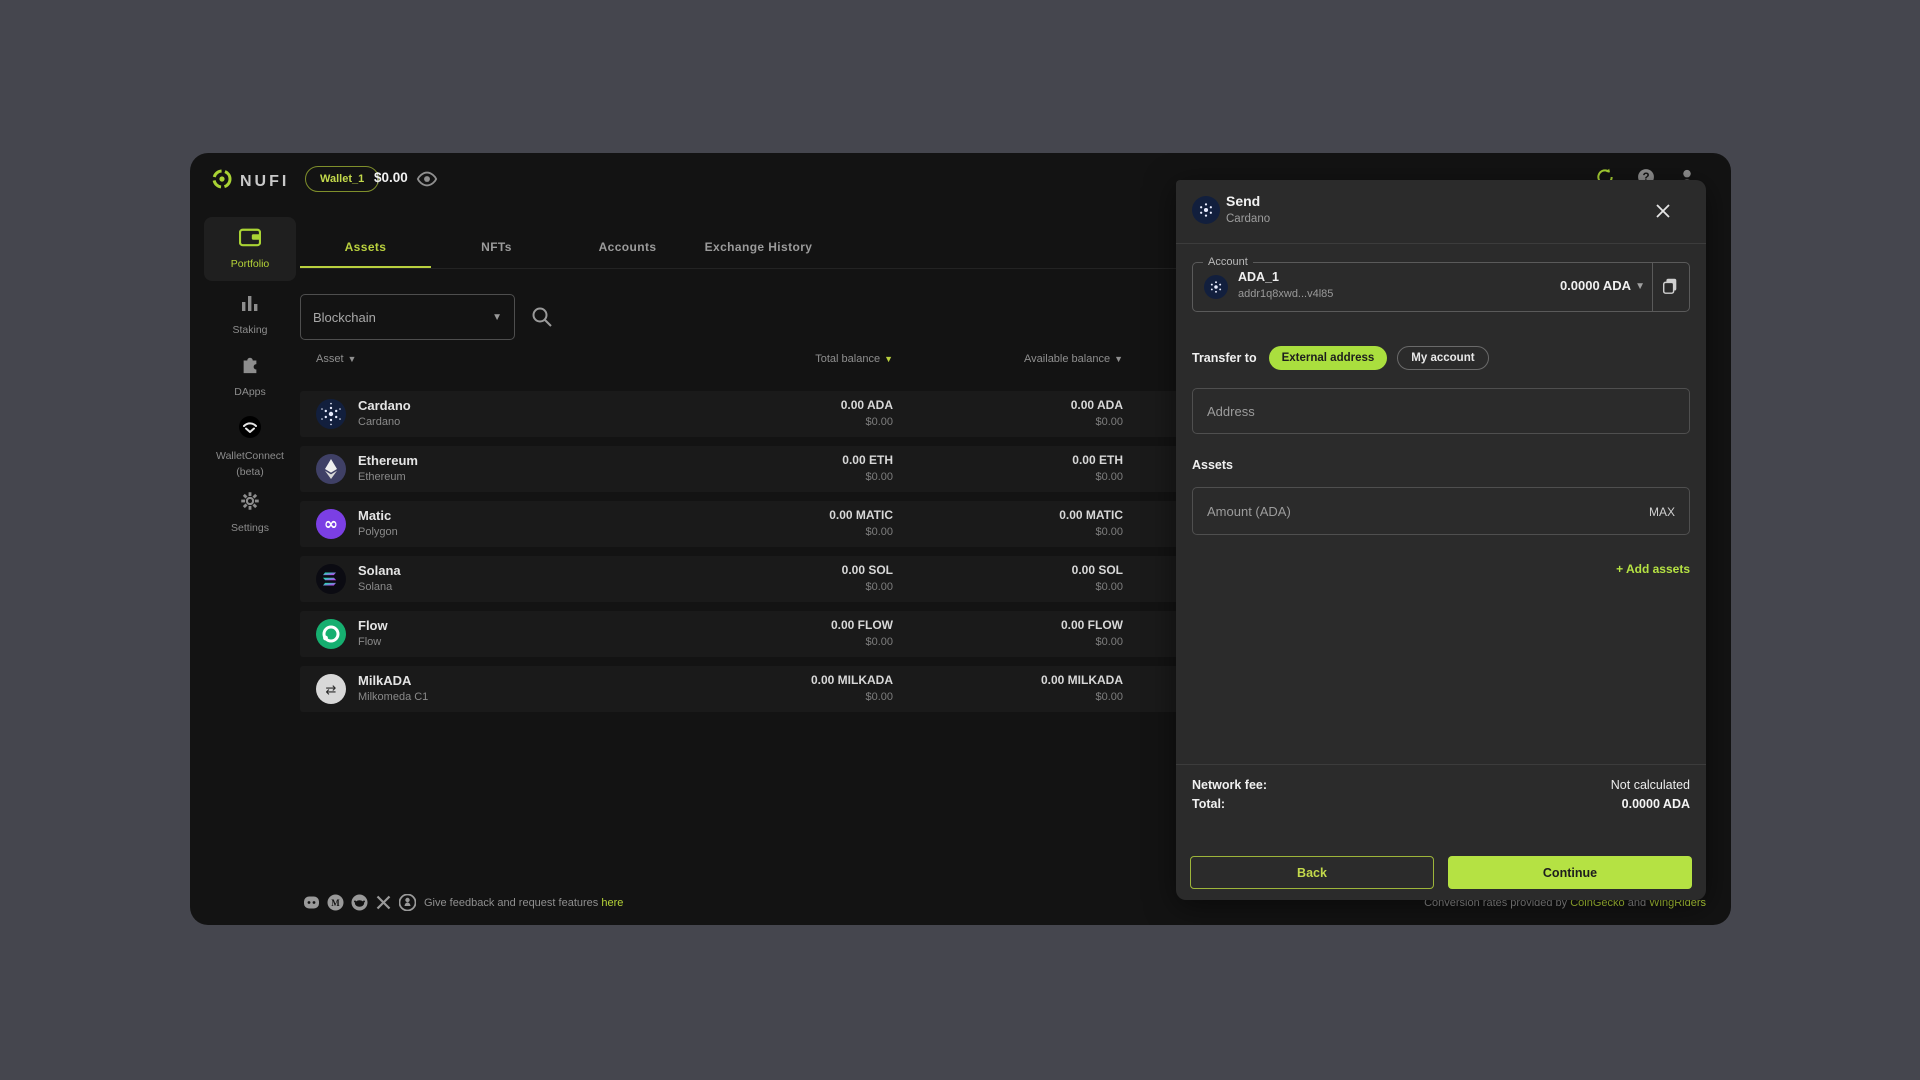 The width and height of the screenshot is (1920, 1080). I want to click on amount-input, so click(1441, 511).